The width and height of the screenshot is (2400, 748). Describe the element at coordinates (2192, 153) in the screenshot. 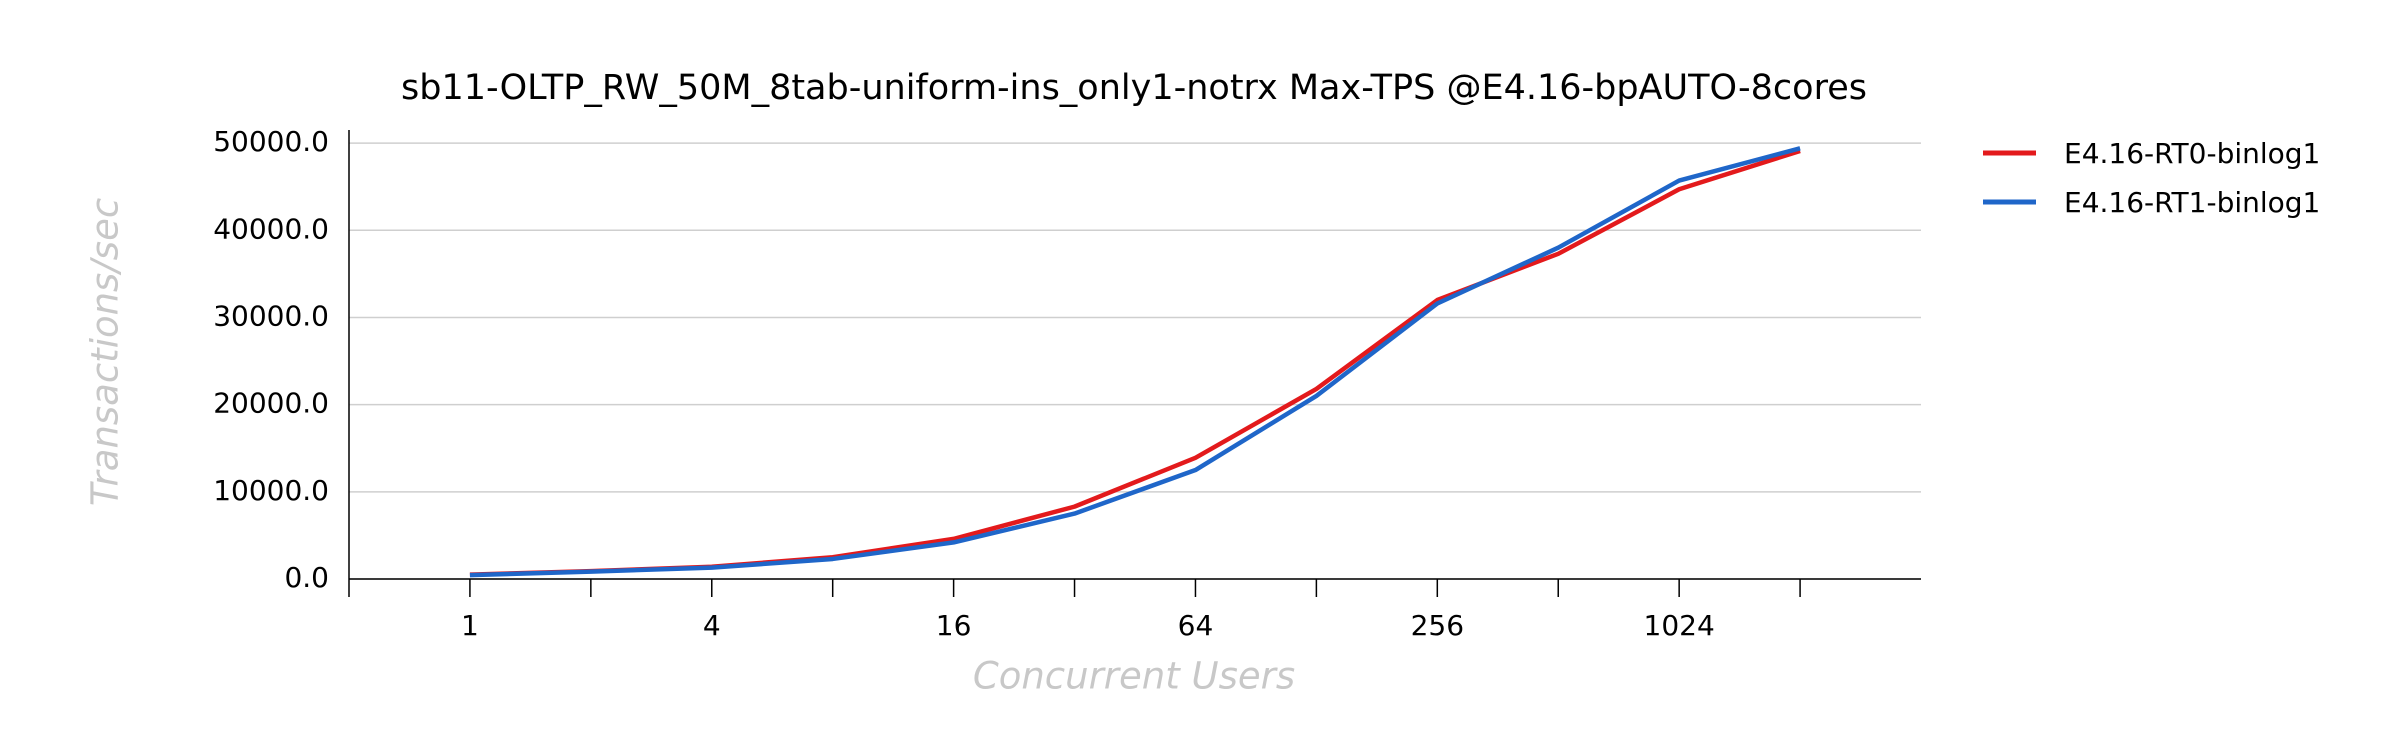

I see `legend-label: E4.16-RT0-binlog1` at that location.